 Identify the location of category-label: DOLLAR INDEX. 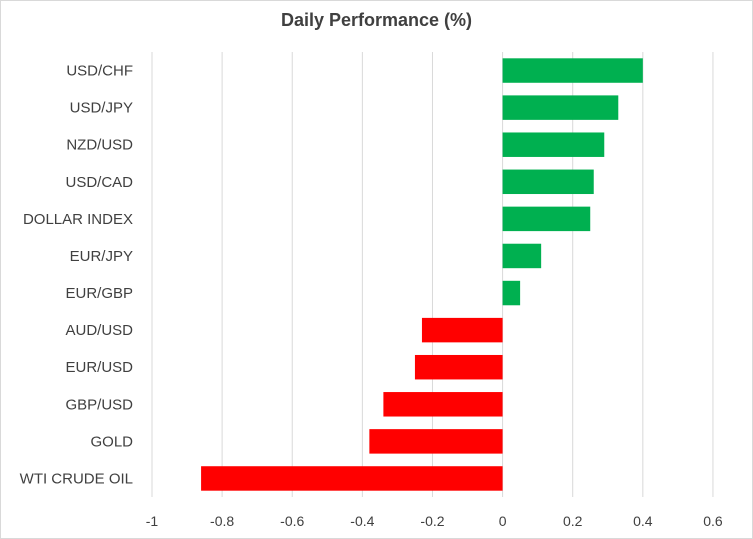
(78, 219).